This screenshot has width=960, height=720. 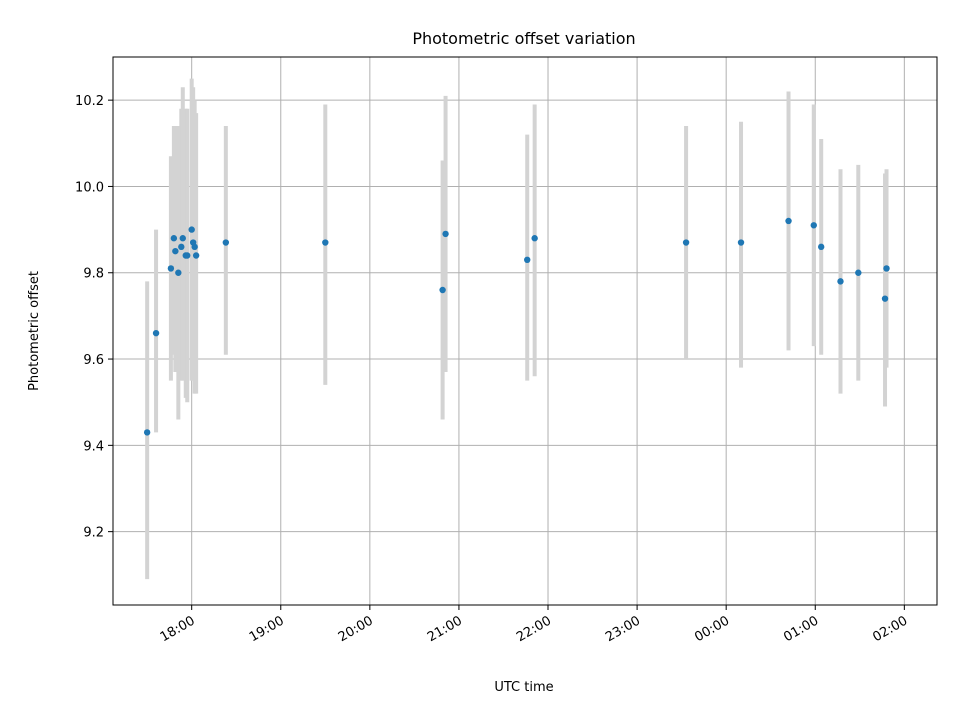 What do you see at coordinates (93, 360) in the screenshot?
I see `y-tick-label: 9.6` at bounding box center [93, 360].